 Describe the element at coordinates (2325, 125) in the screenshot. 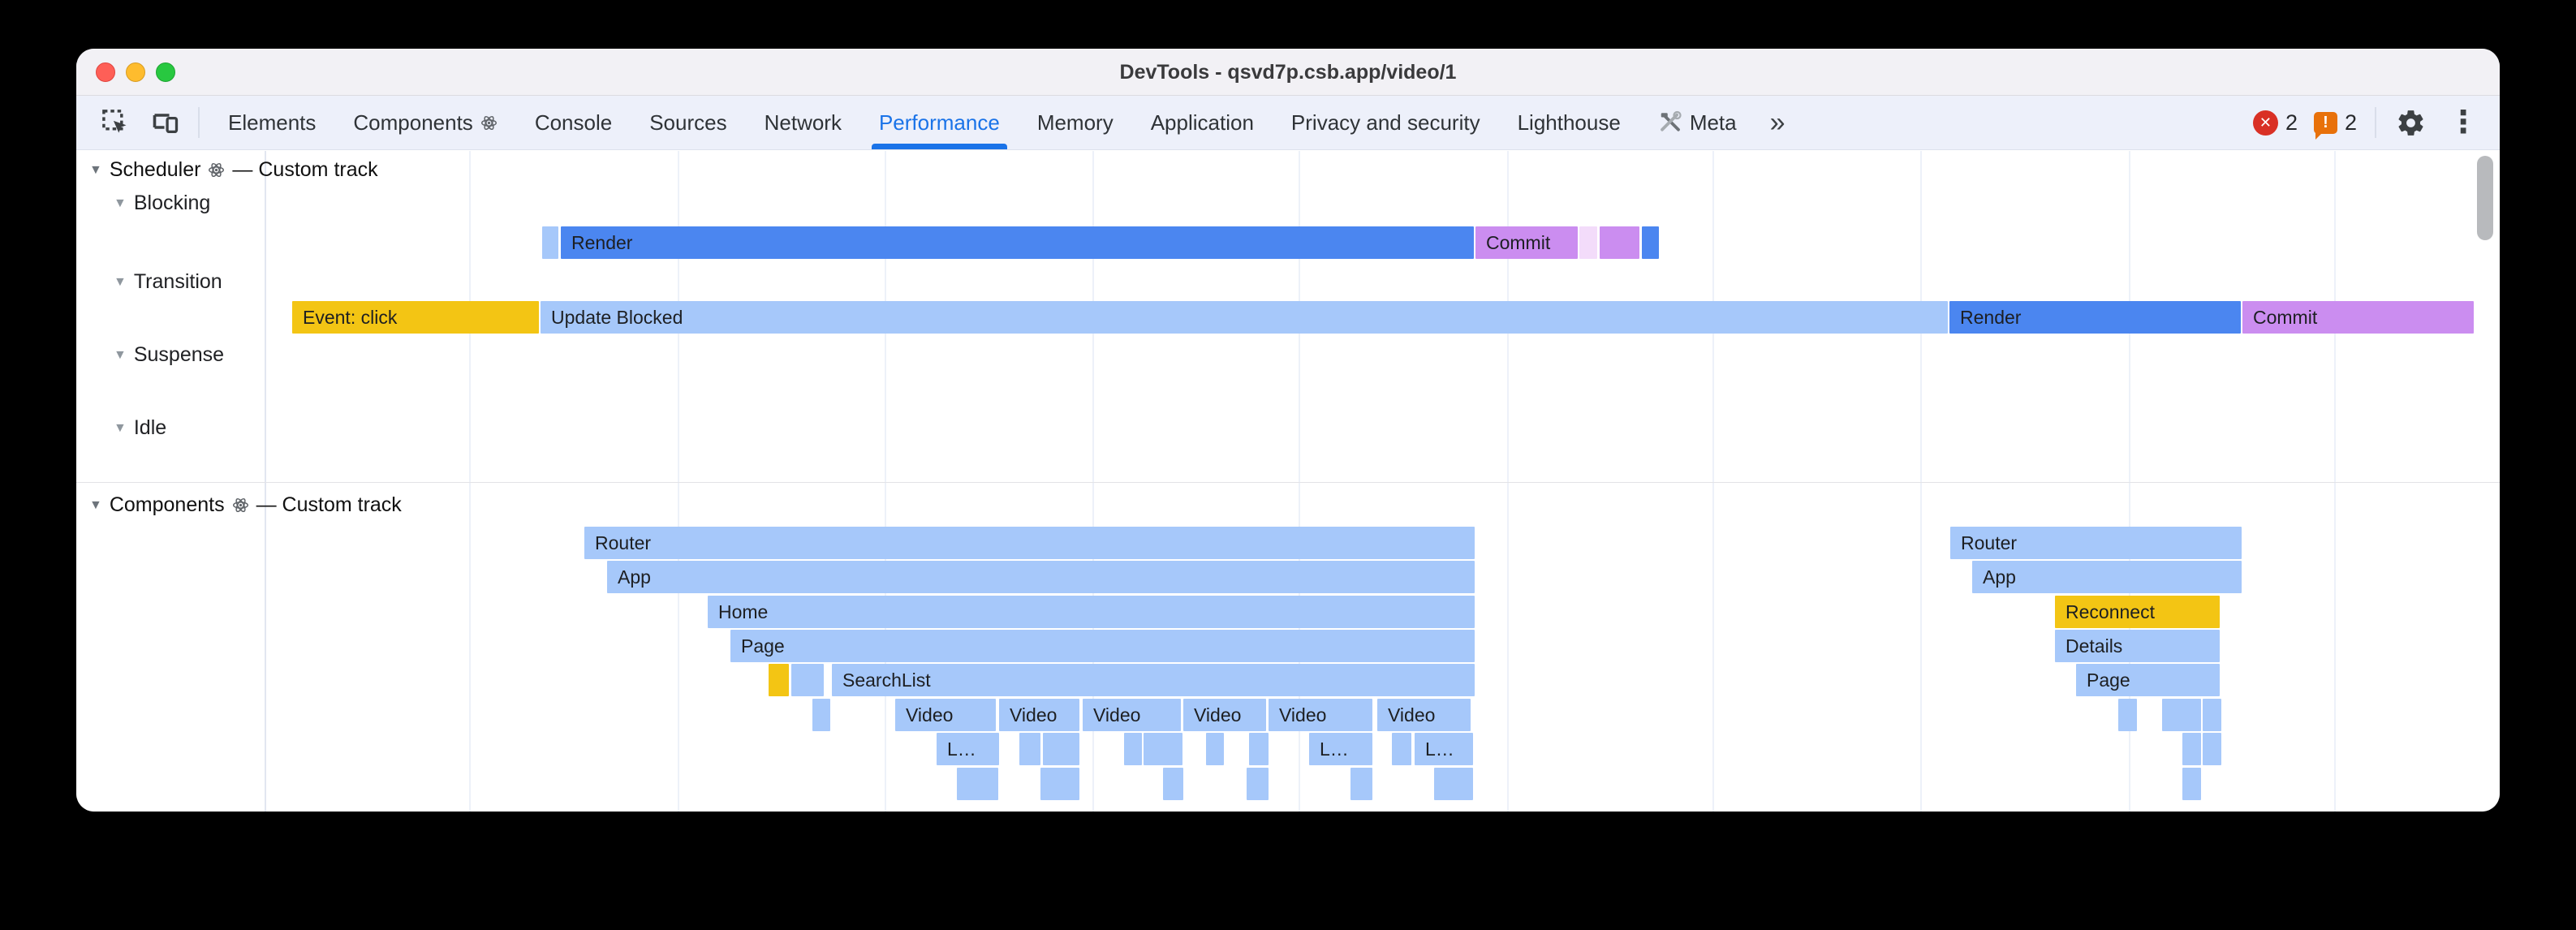

I see `issue-icon: !` at that location.